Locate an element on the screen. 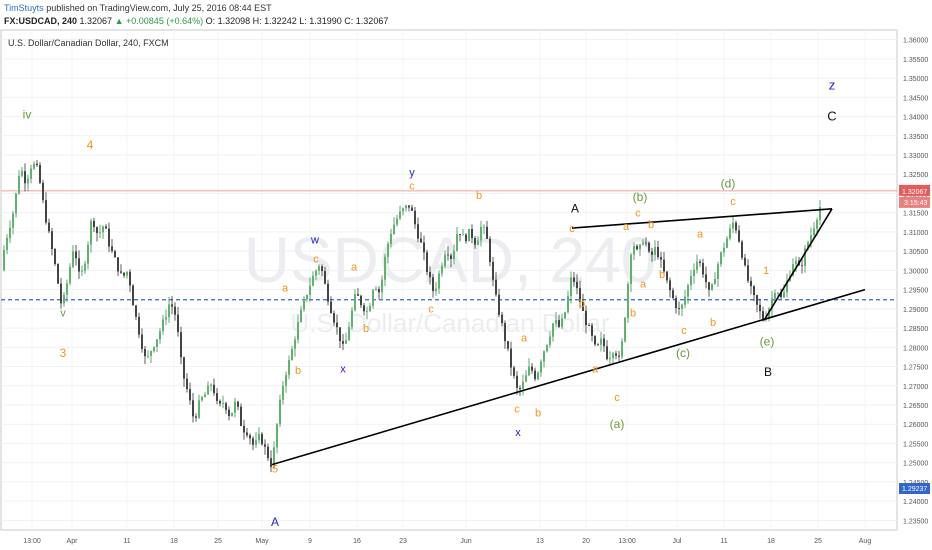  countdown-badge: 3:15:43 is located at coordinates (914, 202).